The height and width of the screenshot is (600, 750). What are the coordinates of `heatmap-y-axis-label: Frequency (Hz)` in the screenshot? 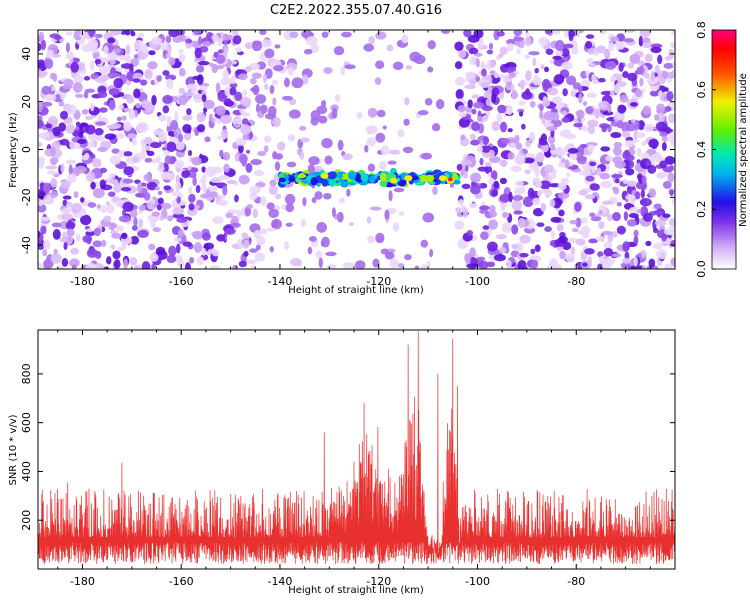 It's located at (13, 150).